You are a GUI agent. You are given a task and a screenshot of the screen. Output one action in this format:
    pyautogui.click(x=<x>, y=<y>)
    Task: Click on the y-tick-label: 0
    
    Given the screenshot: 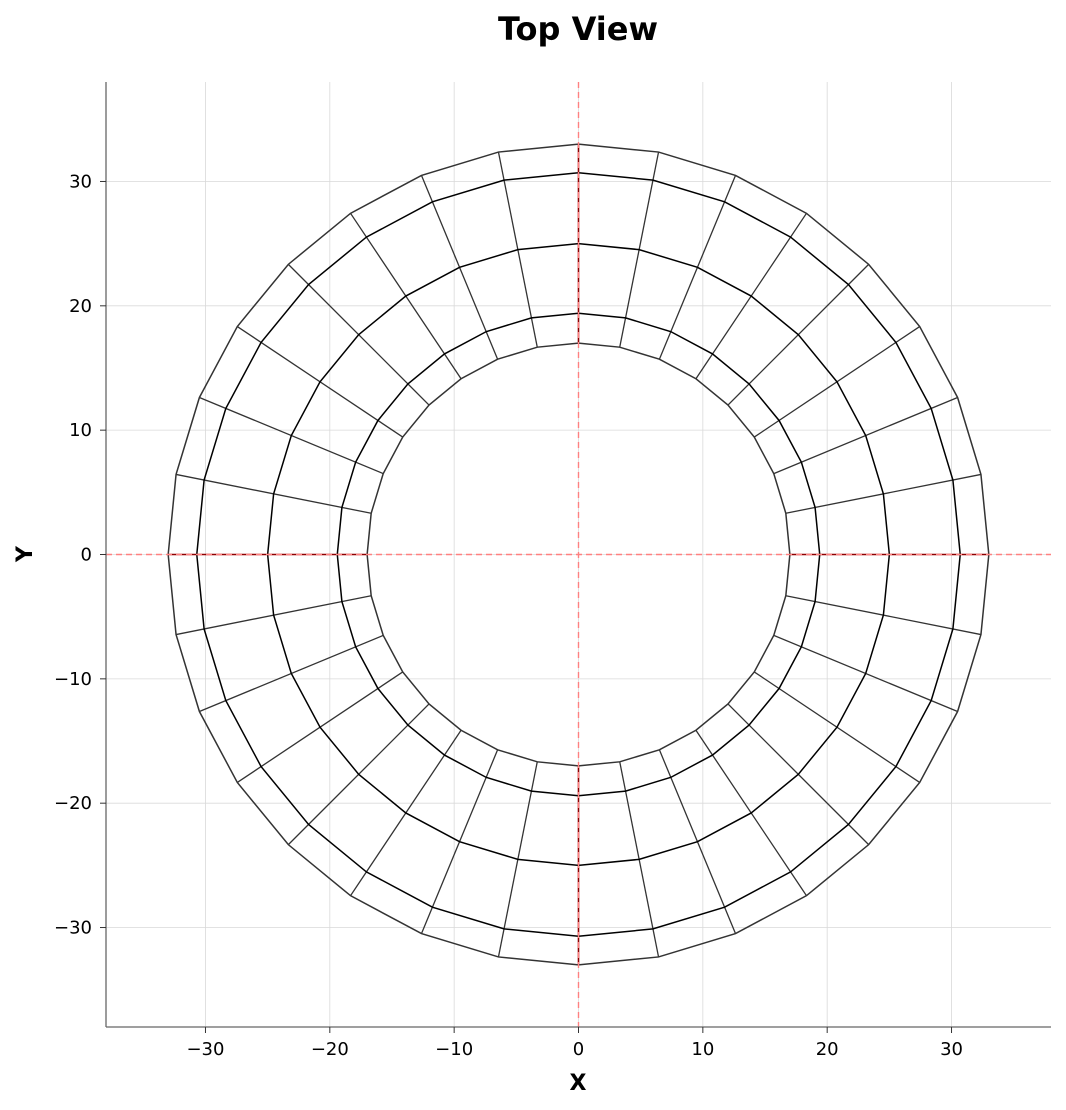 What is the action you would take?
    pyautogui.click(x=86, y=555)
    